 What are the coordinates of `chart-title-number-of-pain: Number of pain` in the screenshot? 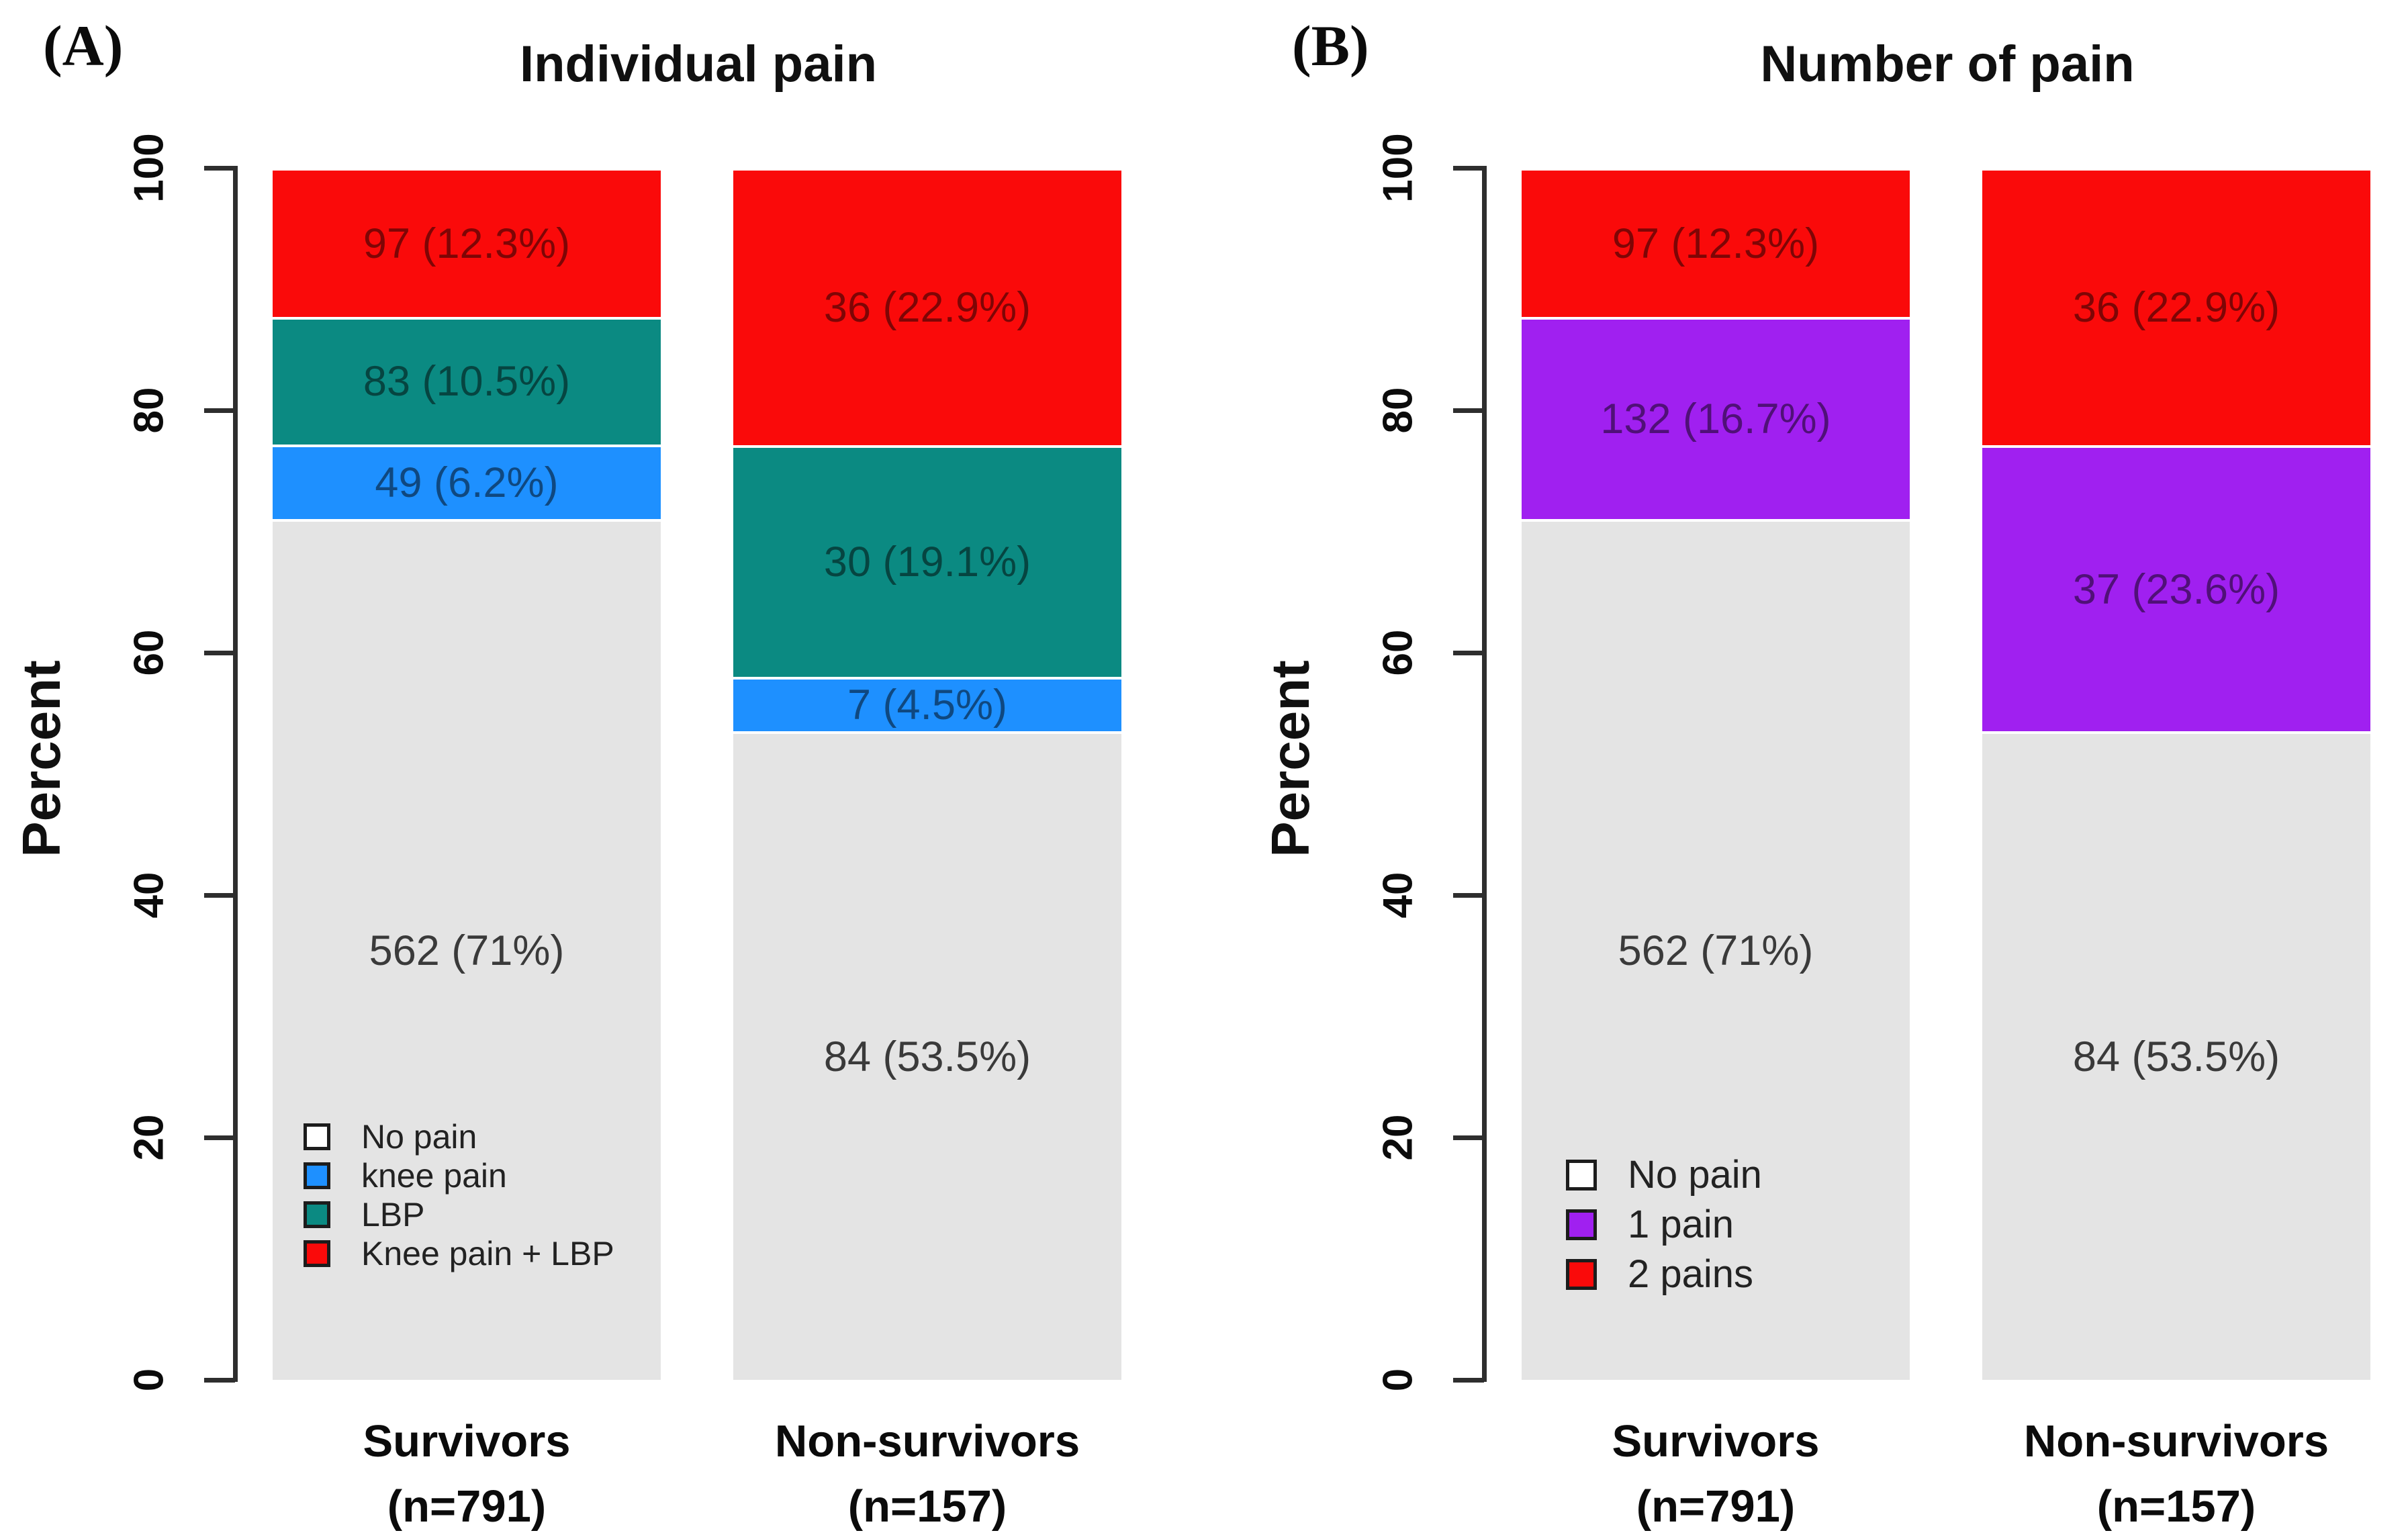 It's located at (1947, 64).